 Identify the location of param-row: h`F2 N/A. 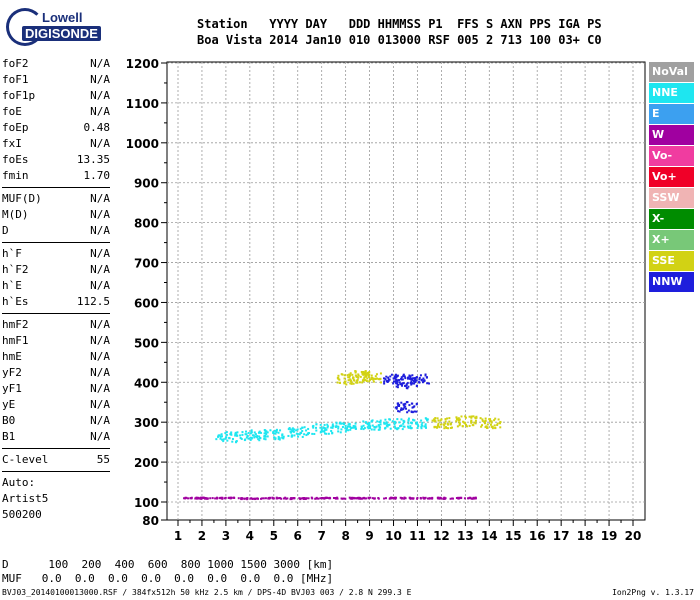
(56, 270).